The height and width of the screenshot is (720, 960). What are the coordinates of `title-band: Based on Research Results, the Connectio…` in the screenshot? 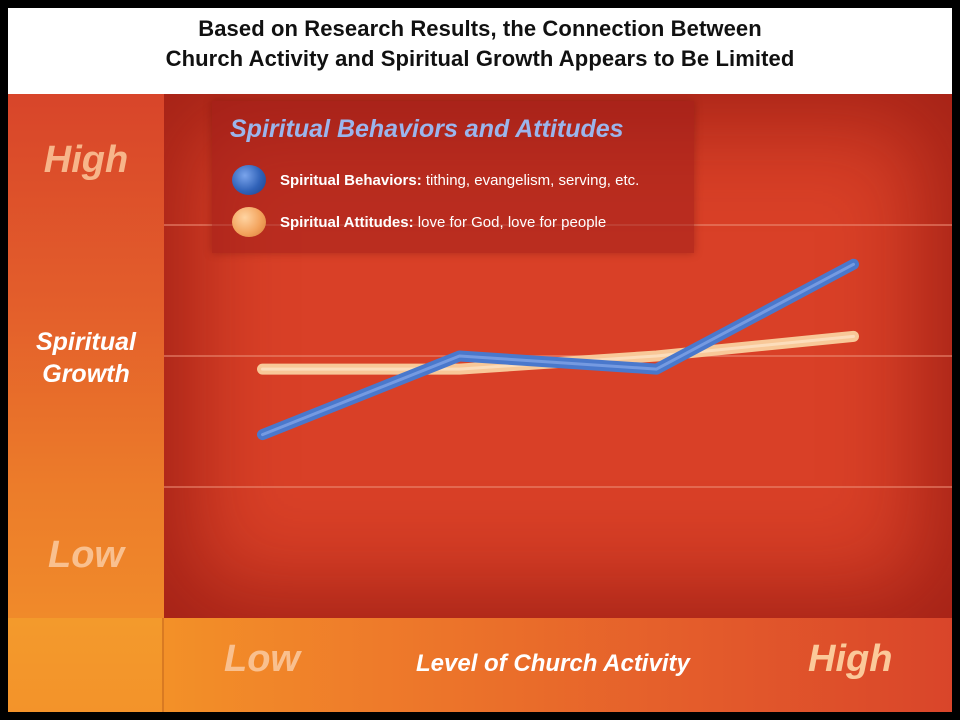 It's located at (480, 51).